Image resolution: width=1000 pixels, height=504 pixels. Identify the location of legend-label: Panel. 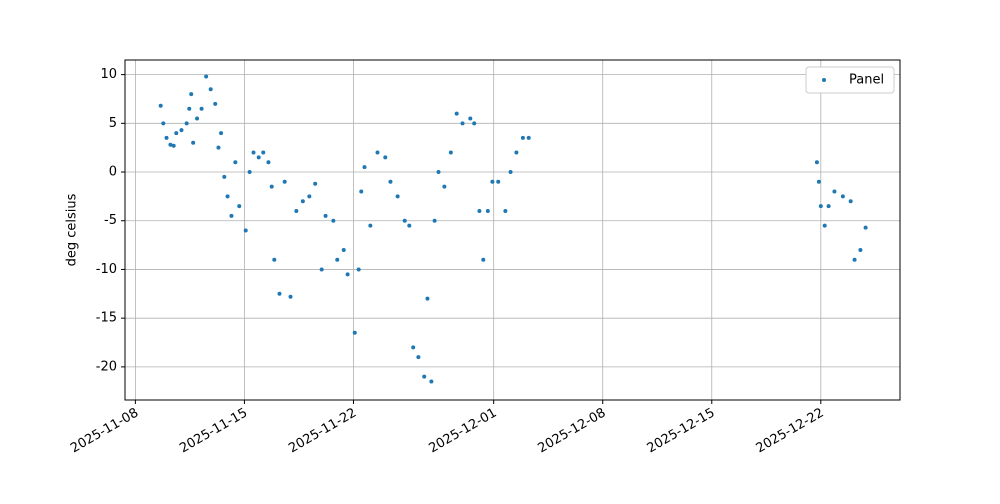
(866, 80).